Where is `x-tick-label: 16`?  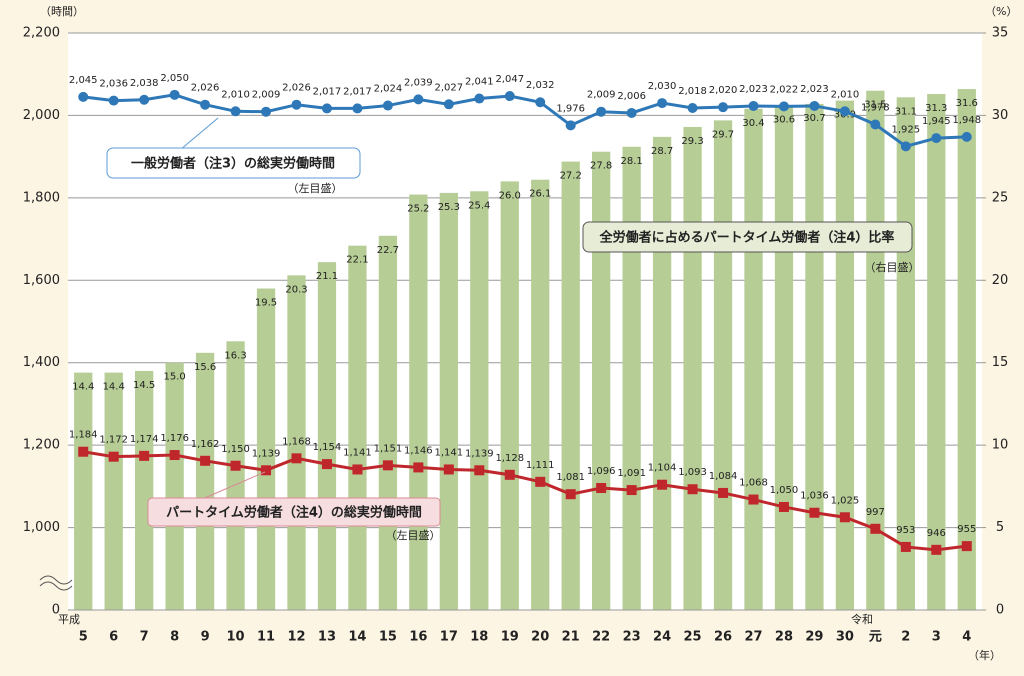
x-tick-label: 16 is located at coordinates (418, 637).